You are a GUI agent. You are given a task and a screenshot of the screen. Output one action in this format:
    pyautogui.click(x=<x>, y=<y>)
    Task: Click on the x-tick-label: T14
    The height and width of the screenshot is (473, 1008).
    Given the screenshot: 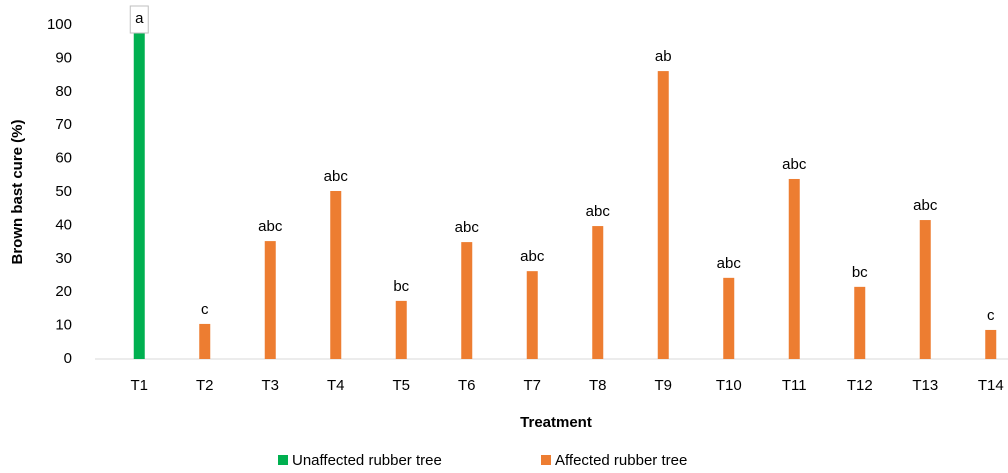 What is the action you would take?
    pyautogui.click(x=991, y=385)
    